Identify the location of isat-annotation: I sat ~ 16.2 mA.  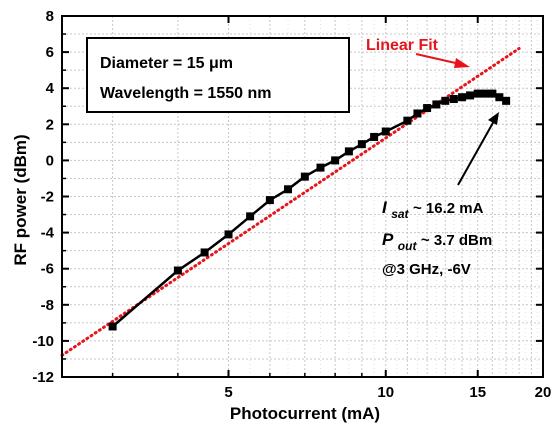
(433, 210).